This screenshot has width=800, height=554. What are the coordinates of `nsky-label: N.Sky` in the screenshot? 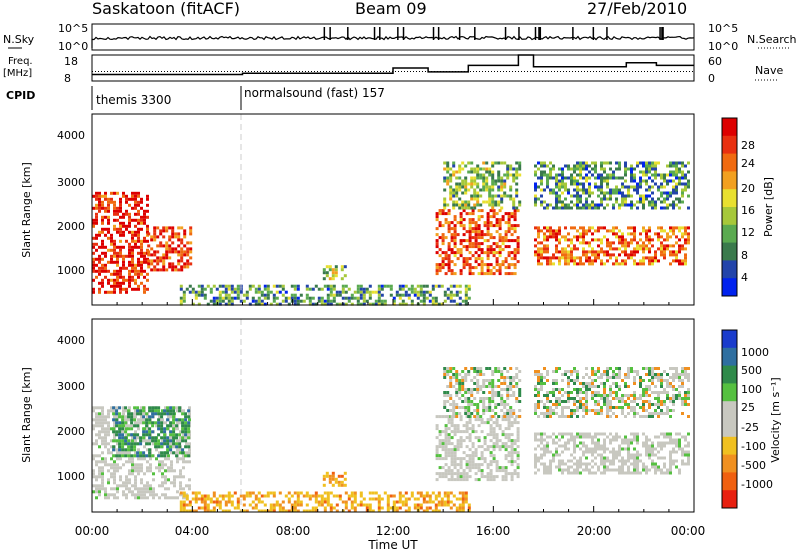 It's located at (19, 39).